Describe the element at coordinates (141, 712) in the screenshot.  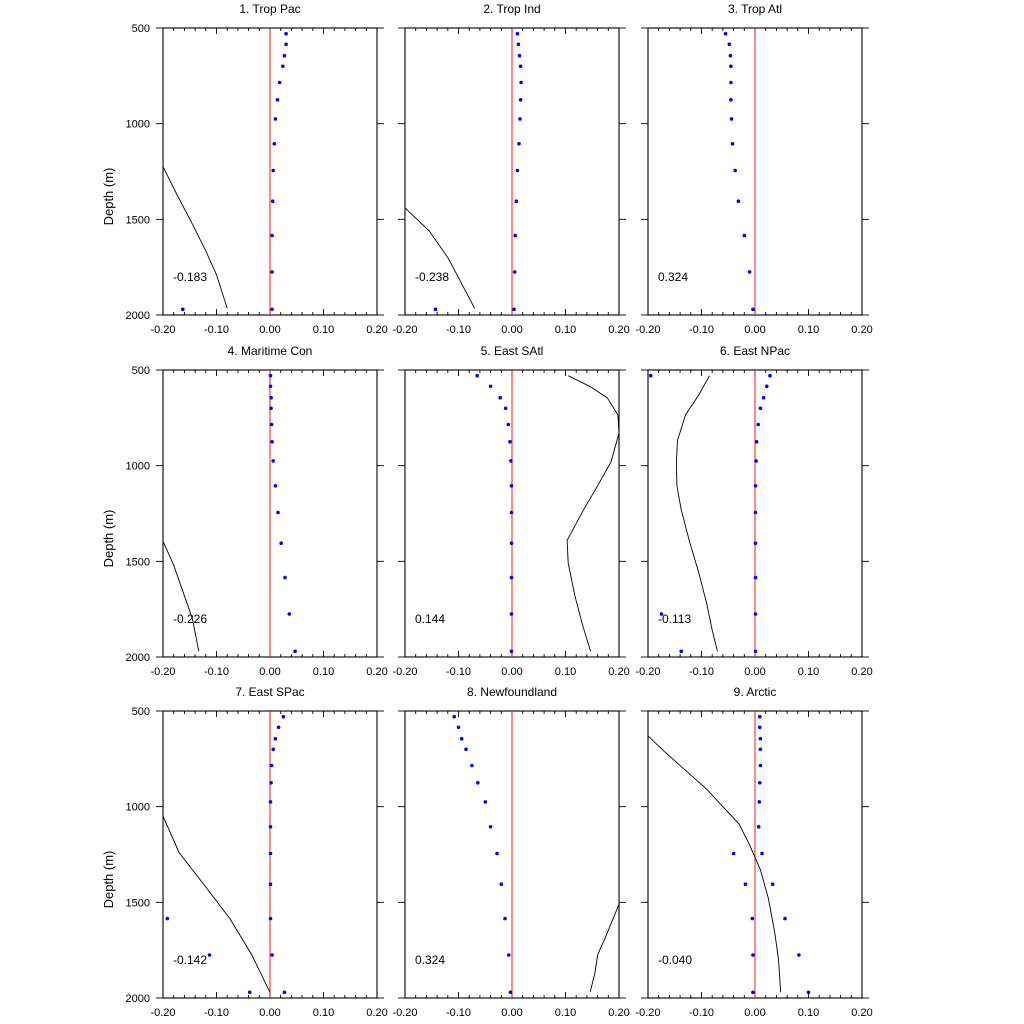
I see `y-tick-label: 500` at that location.